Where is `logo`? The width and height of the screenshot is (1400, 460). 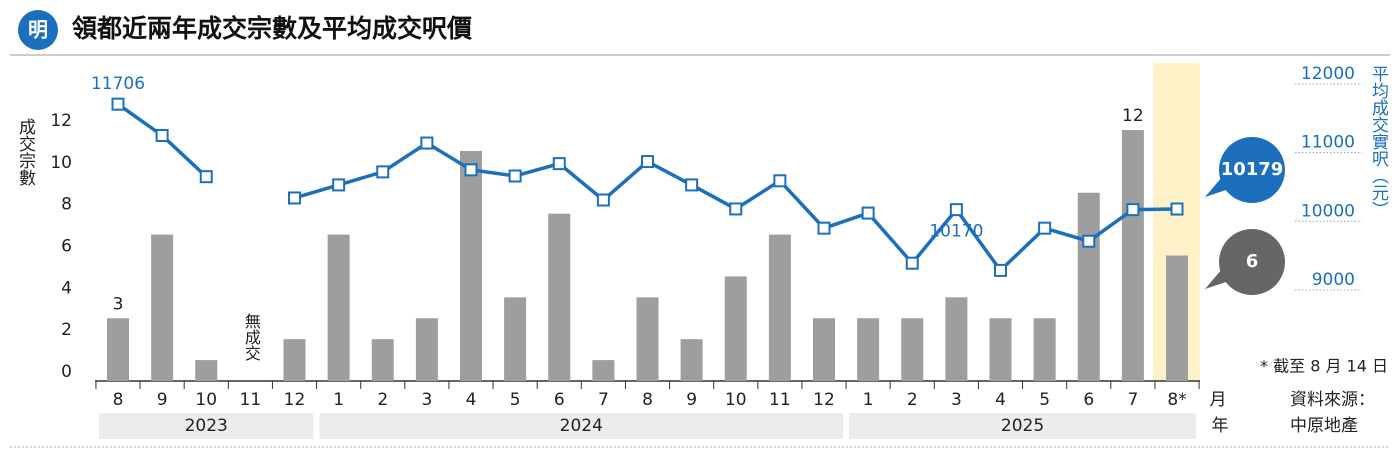 logo is located at coordinates (38, 30).